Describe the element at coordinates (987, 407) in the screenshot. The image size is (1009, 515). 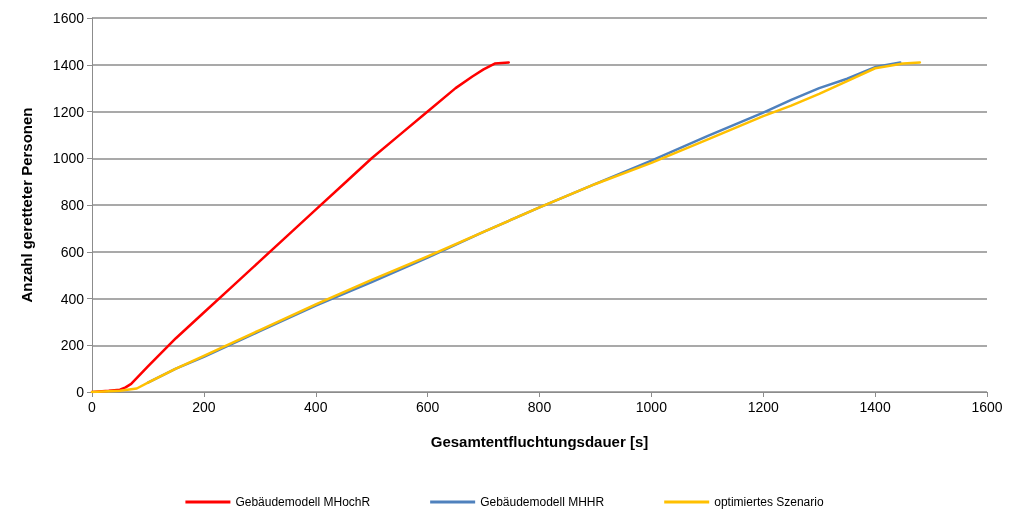
I see `x-tick-label: 1600` at that location.